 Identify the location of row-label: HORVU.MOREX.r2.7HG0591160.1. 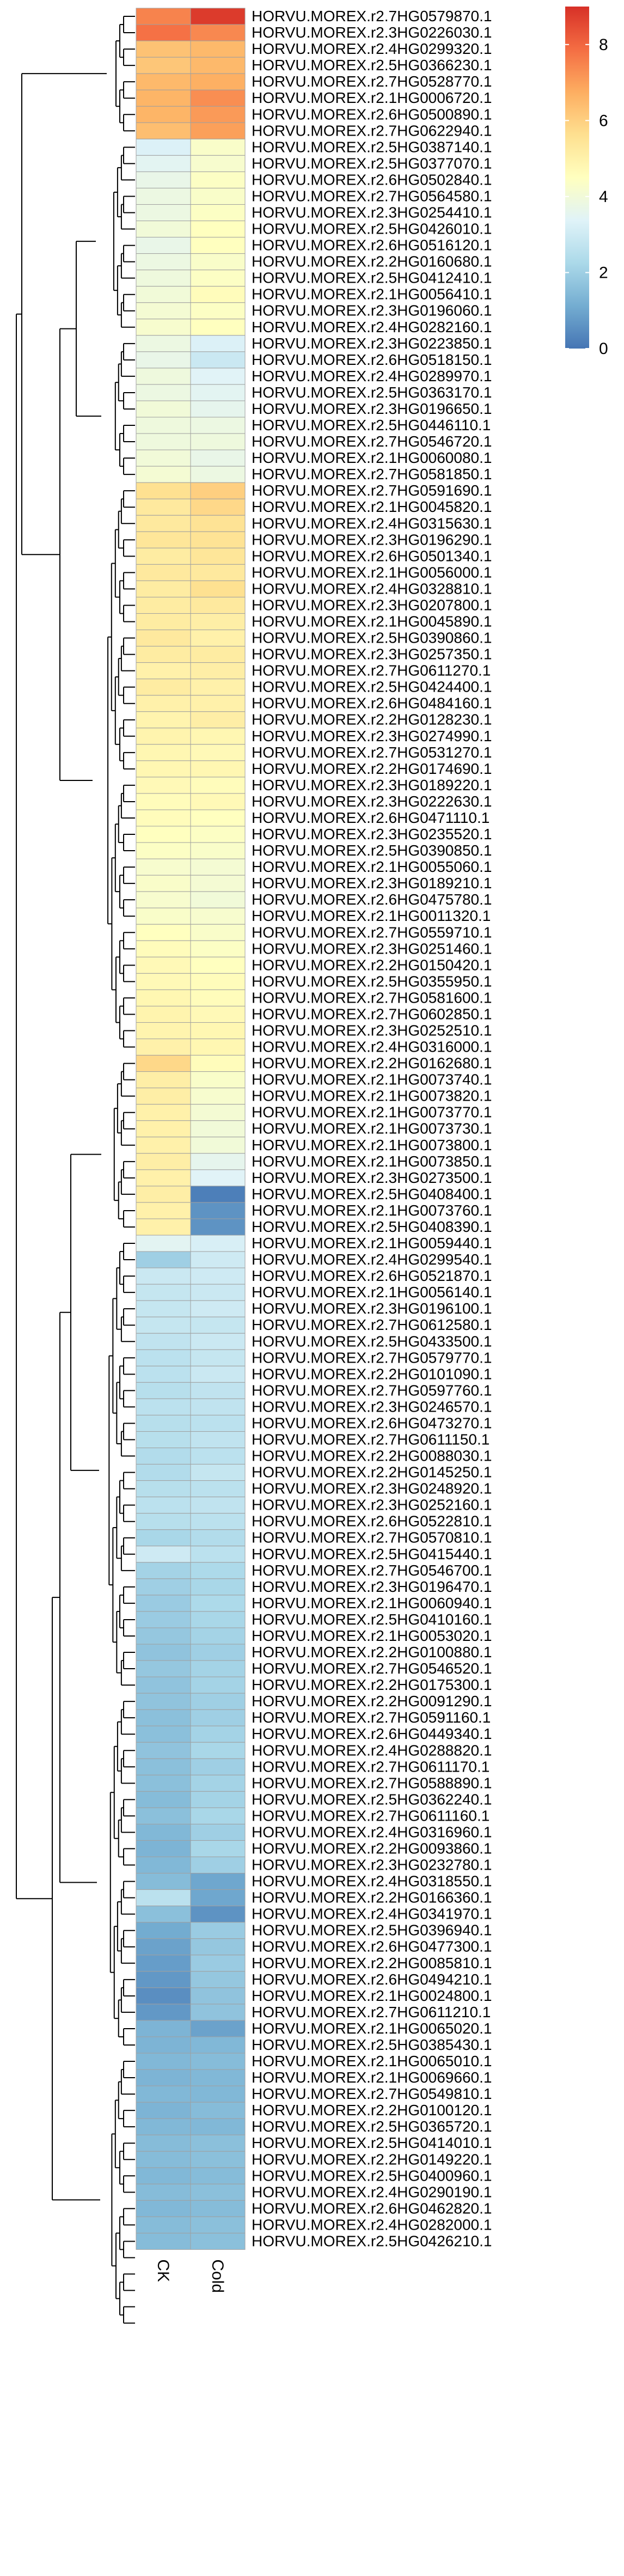
(371, 1717).